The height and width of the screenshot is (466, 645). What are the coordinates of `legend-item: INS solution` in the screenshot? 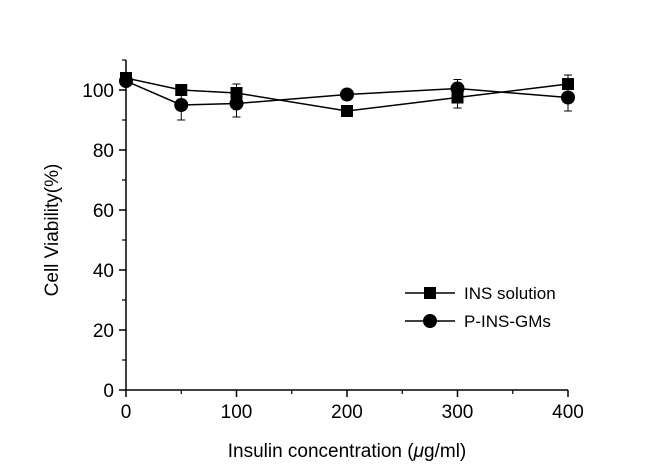 It's located at (480, 293).